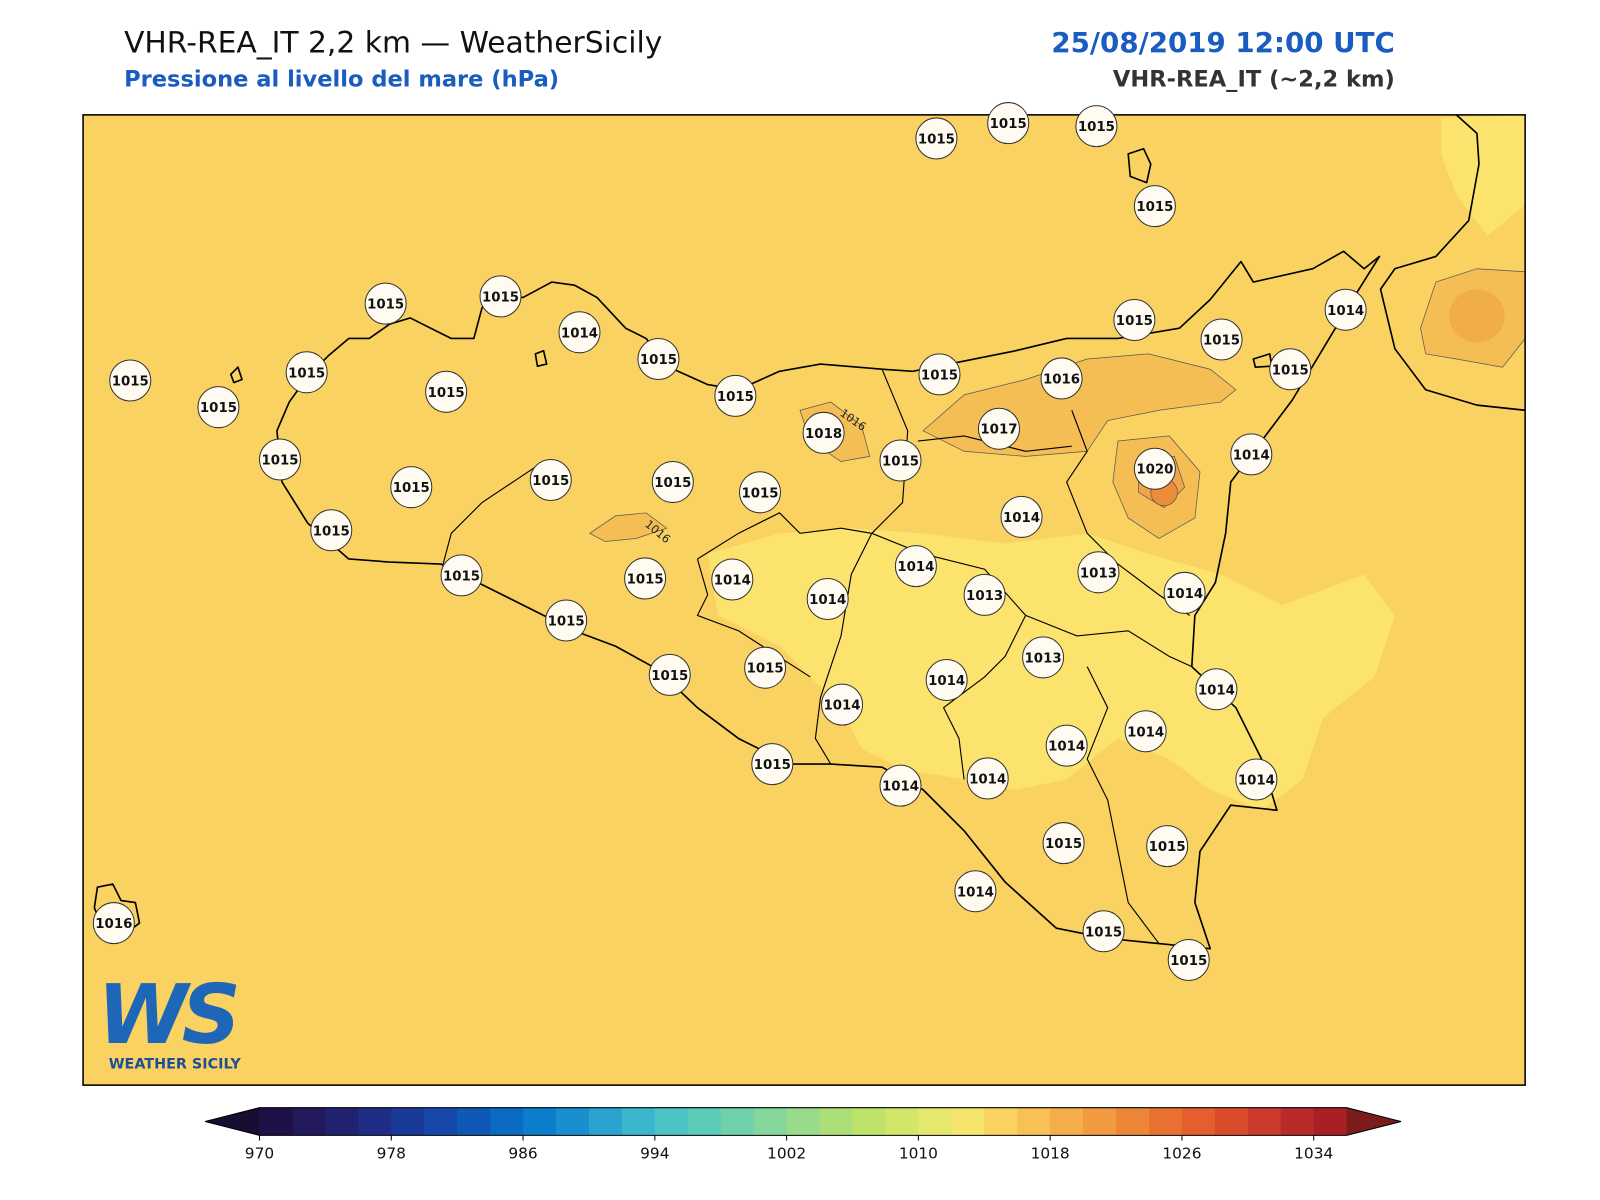  I want to click on colorbar-tick-label: 1026, so click(1181, 1153).